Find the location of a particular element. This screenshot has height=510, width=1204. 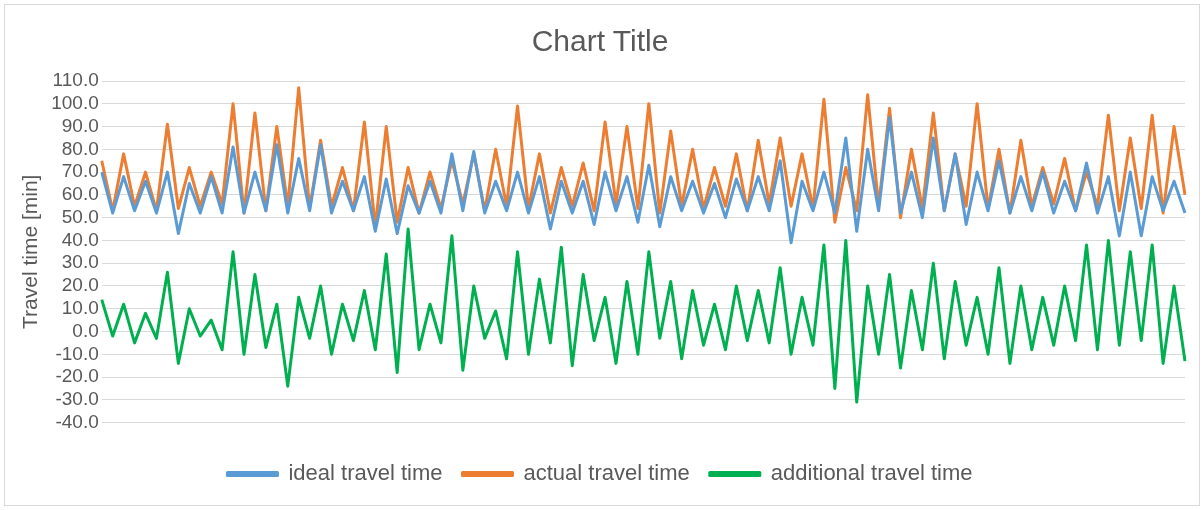

y-tick-label: 100.0 is located at coordinates (75, 103).